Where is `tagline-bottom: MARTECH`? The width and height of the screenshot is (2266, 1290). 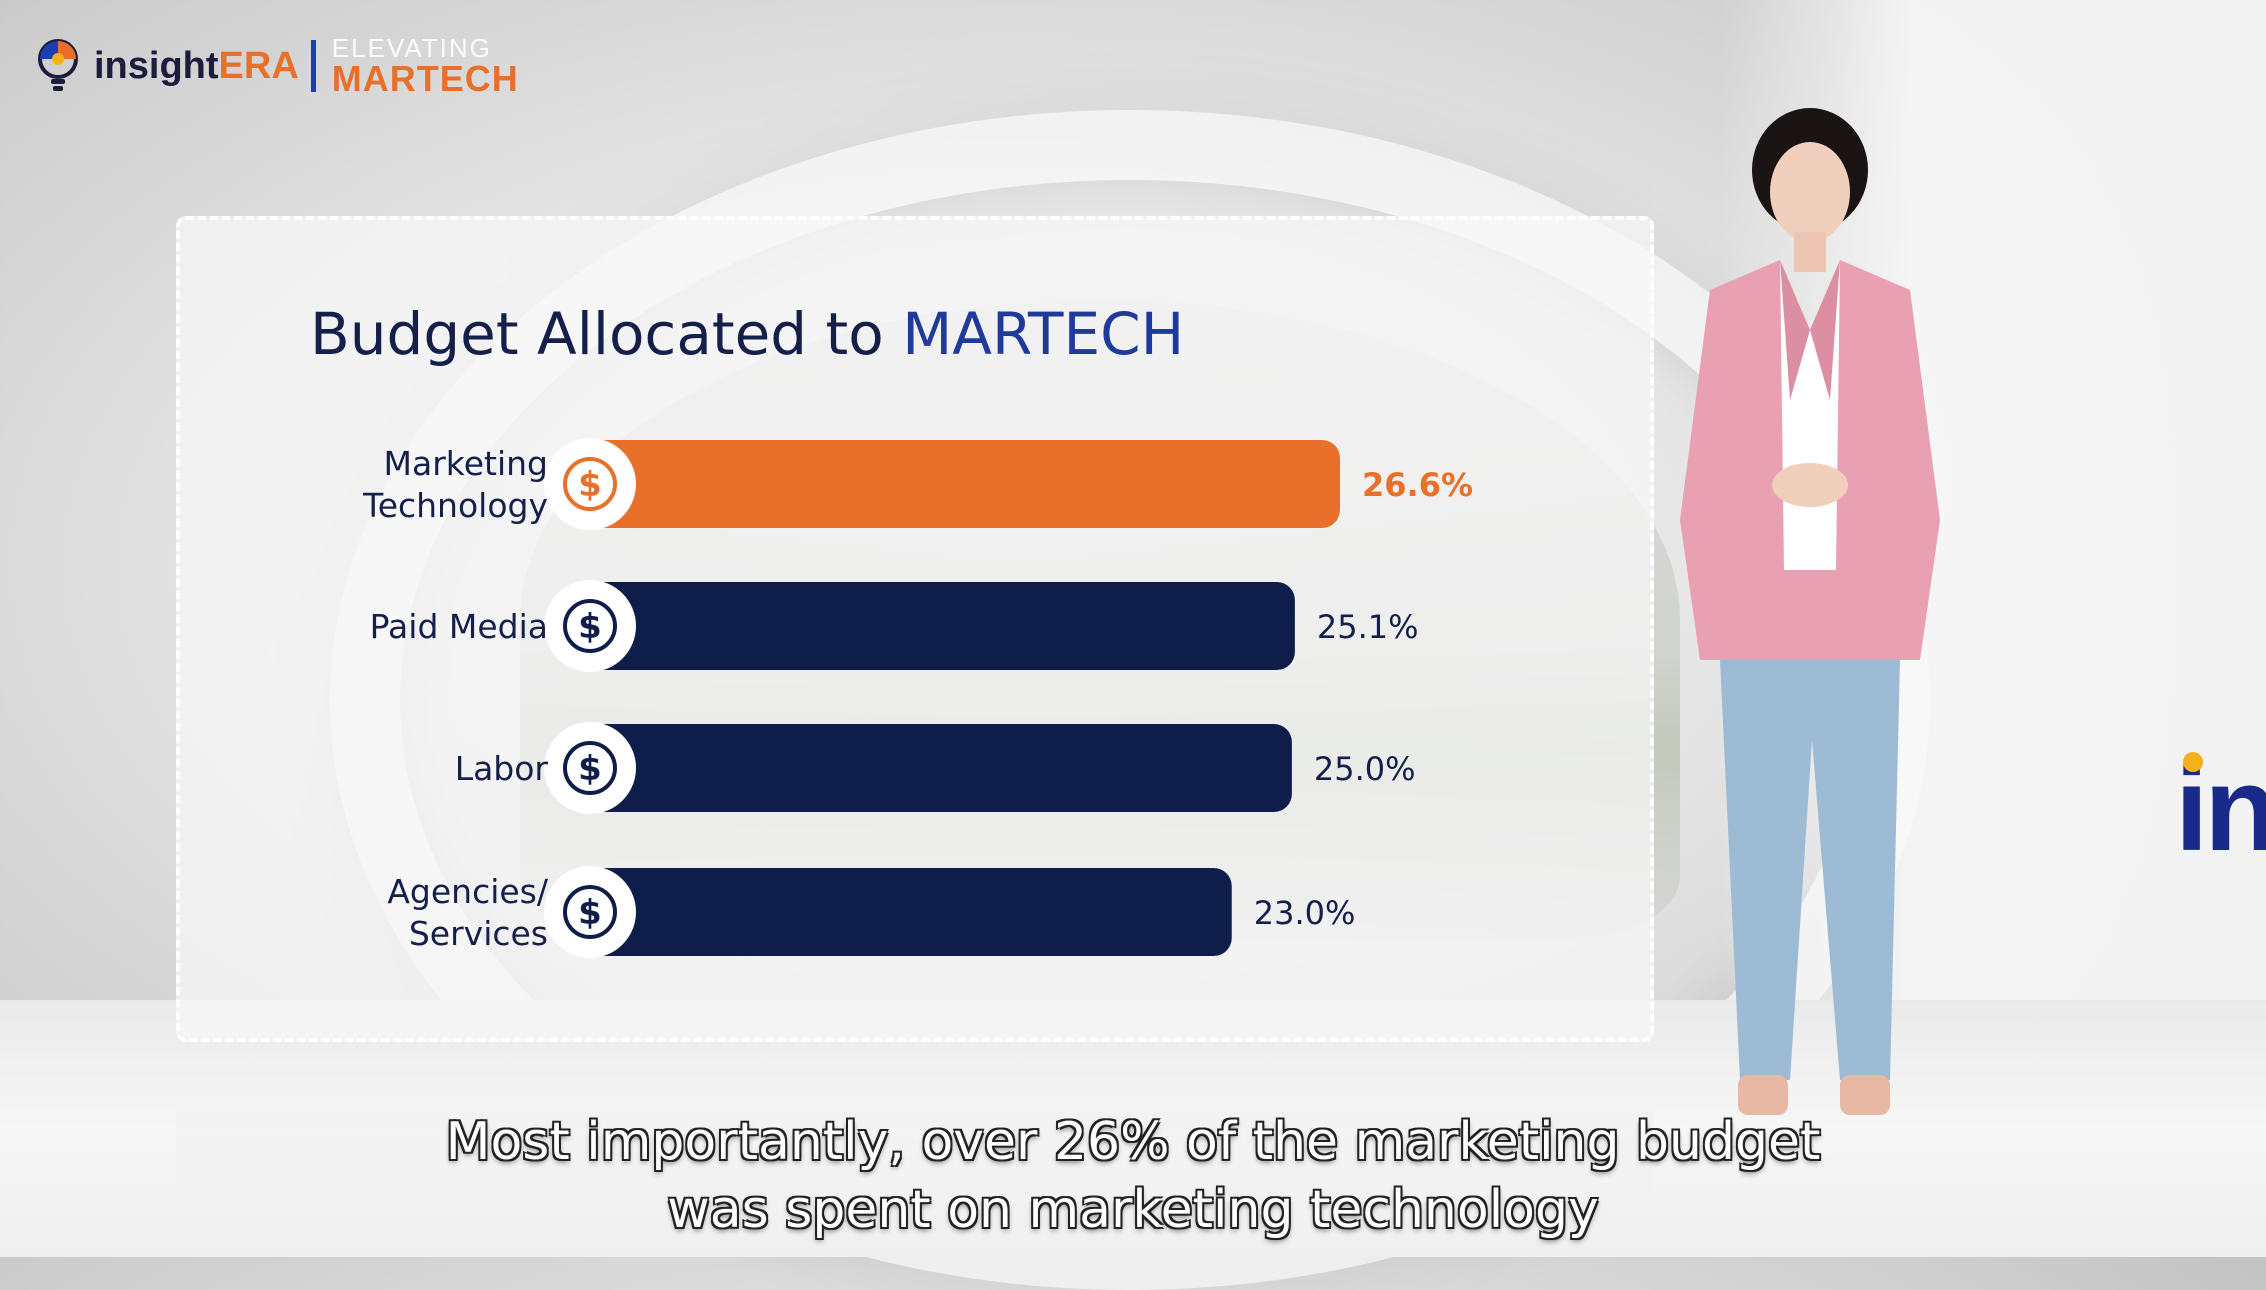
tagline-bottom: MARTECH is located at coordinates (425, 78).